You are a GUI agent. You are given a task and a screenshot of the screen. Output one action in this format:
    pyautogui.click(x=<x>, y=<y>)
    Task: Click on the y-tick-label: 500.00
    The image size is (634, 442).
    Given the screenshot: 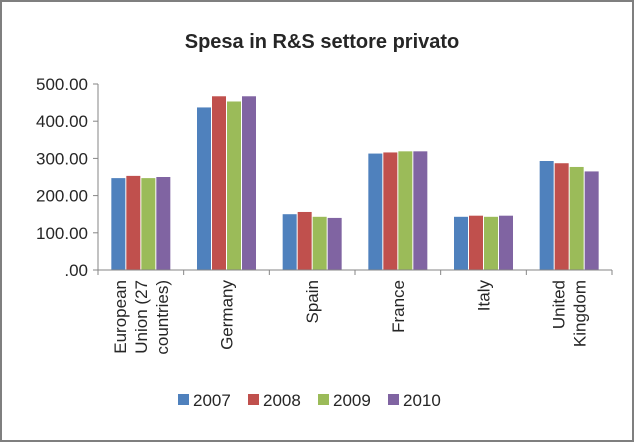 What is the action you would take?
    pyautogui.click(x=62, y=84)
    